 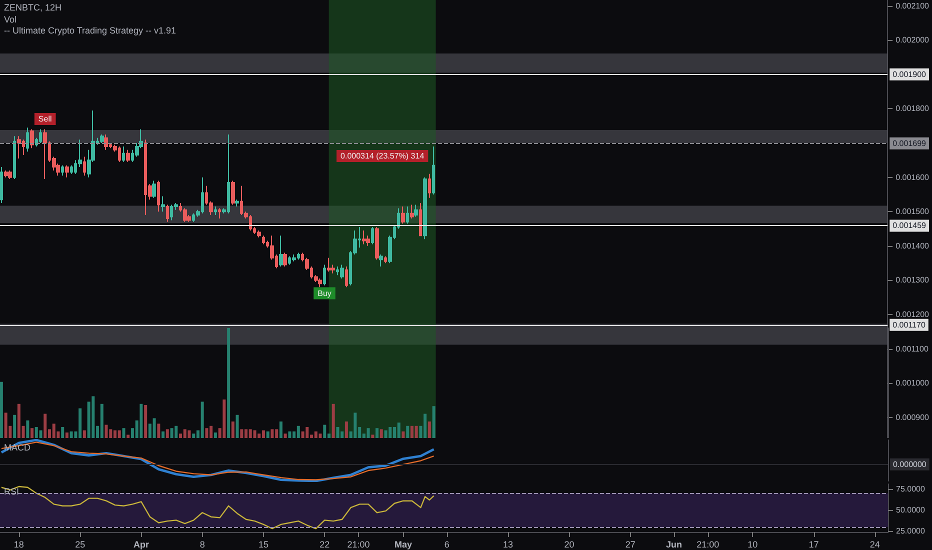 What do you see at coordinates (19, 545) in the screenshot?
I see `x-tick-label: 18` at bounding box center [19, 545].